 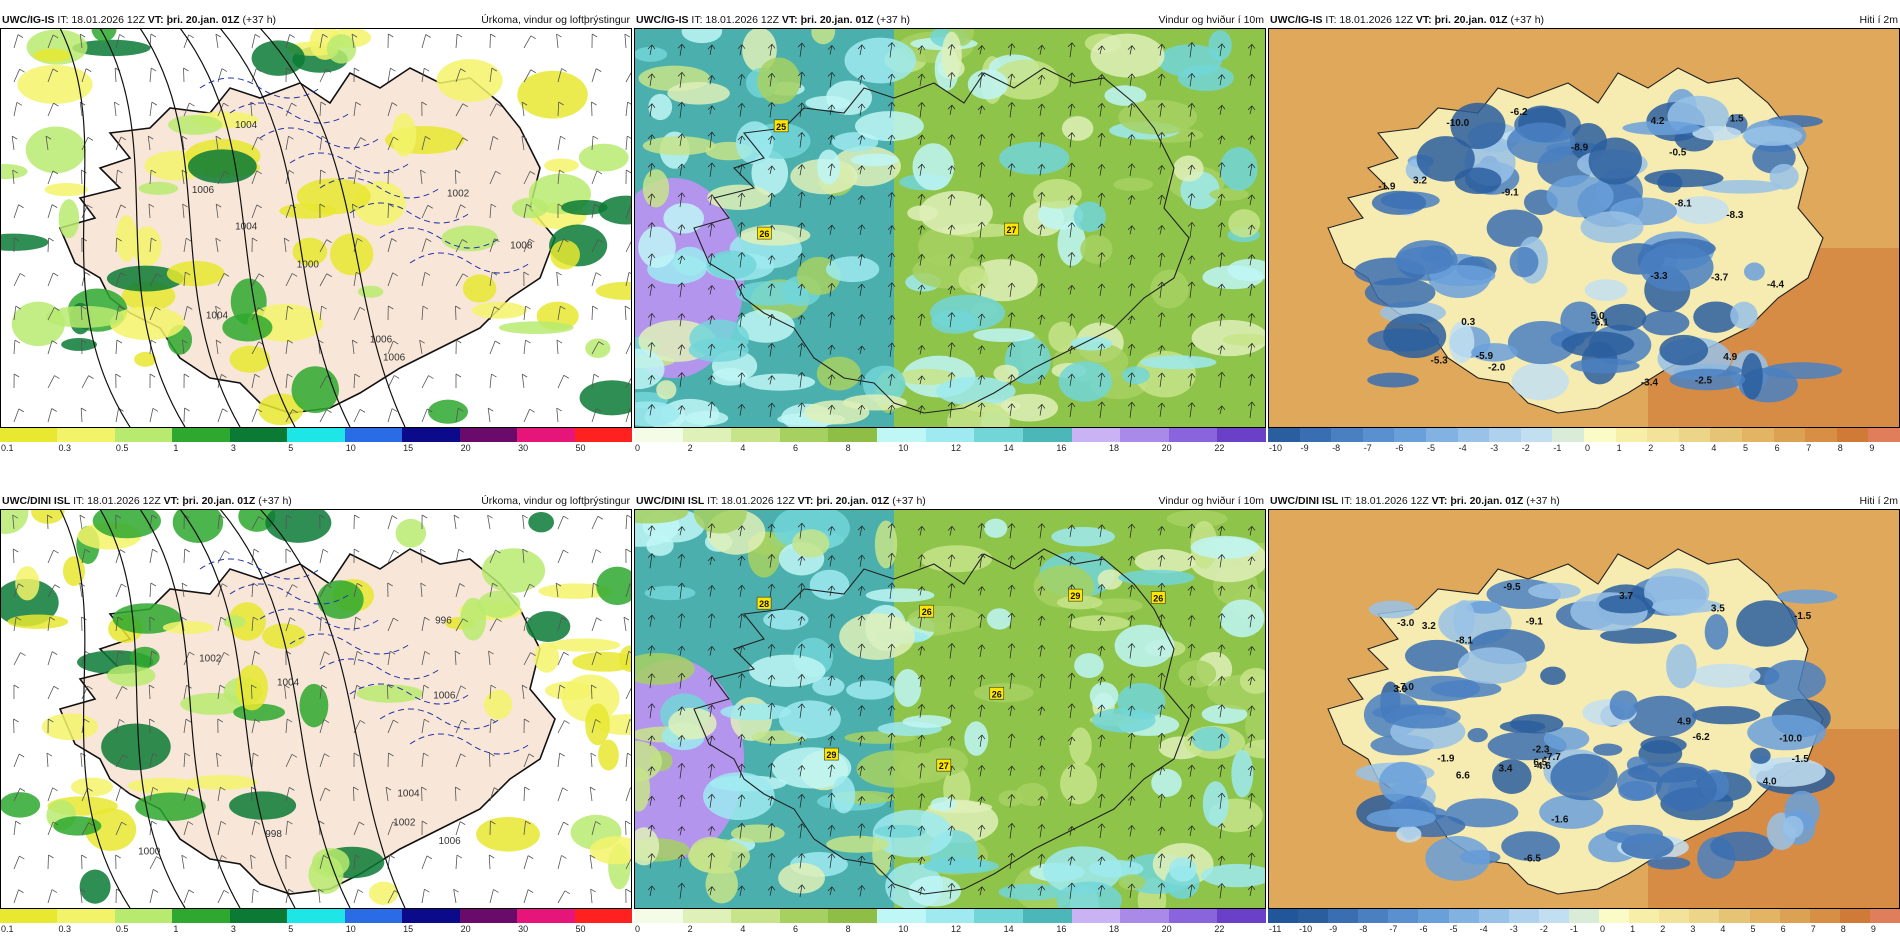 What do you see at coordinates (1463, 776) in the screenshot?
I see `temperature-label: 6.6` at bounding box center [1463, 776].